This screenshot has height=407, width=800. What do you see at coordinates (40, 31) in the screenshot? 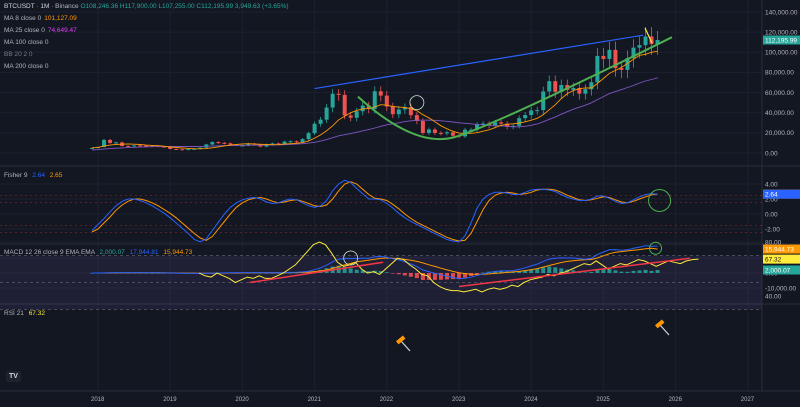
I see `ma25-legend: MA 25 close 0 74,649.47` at bounding box center [40, 31].